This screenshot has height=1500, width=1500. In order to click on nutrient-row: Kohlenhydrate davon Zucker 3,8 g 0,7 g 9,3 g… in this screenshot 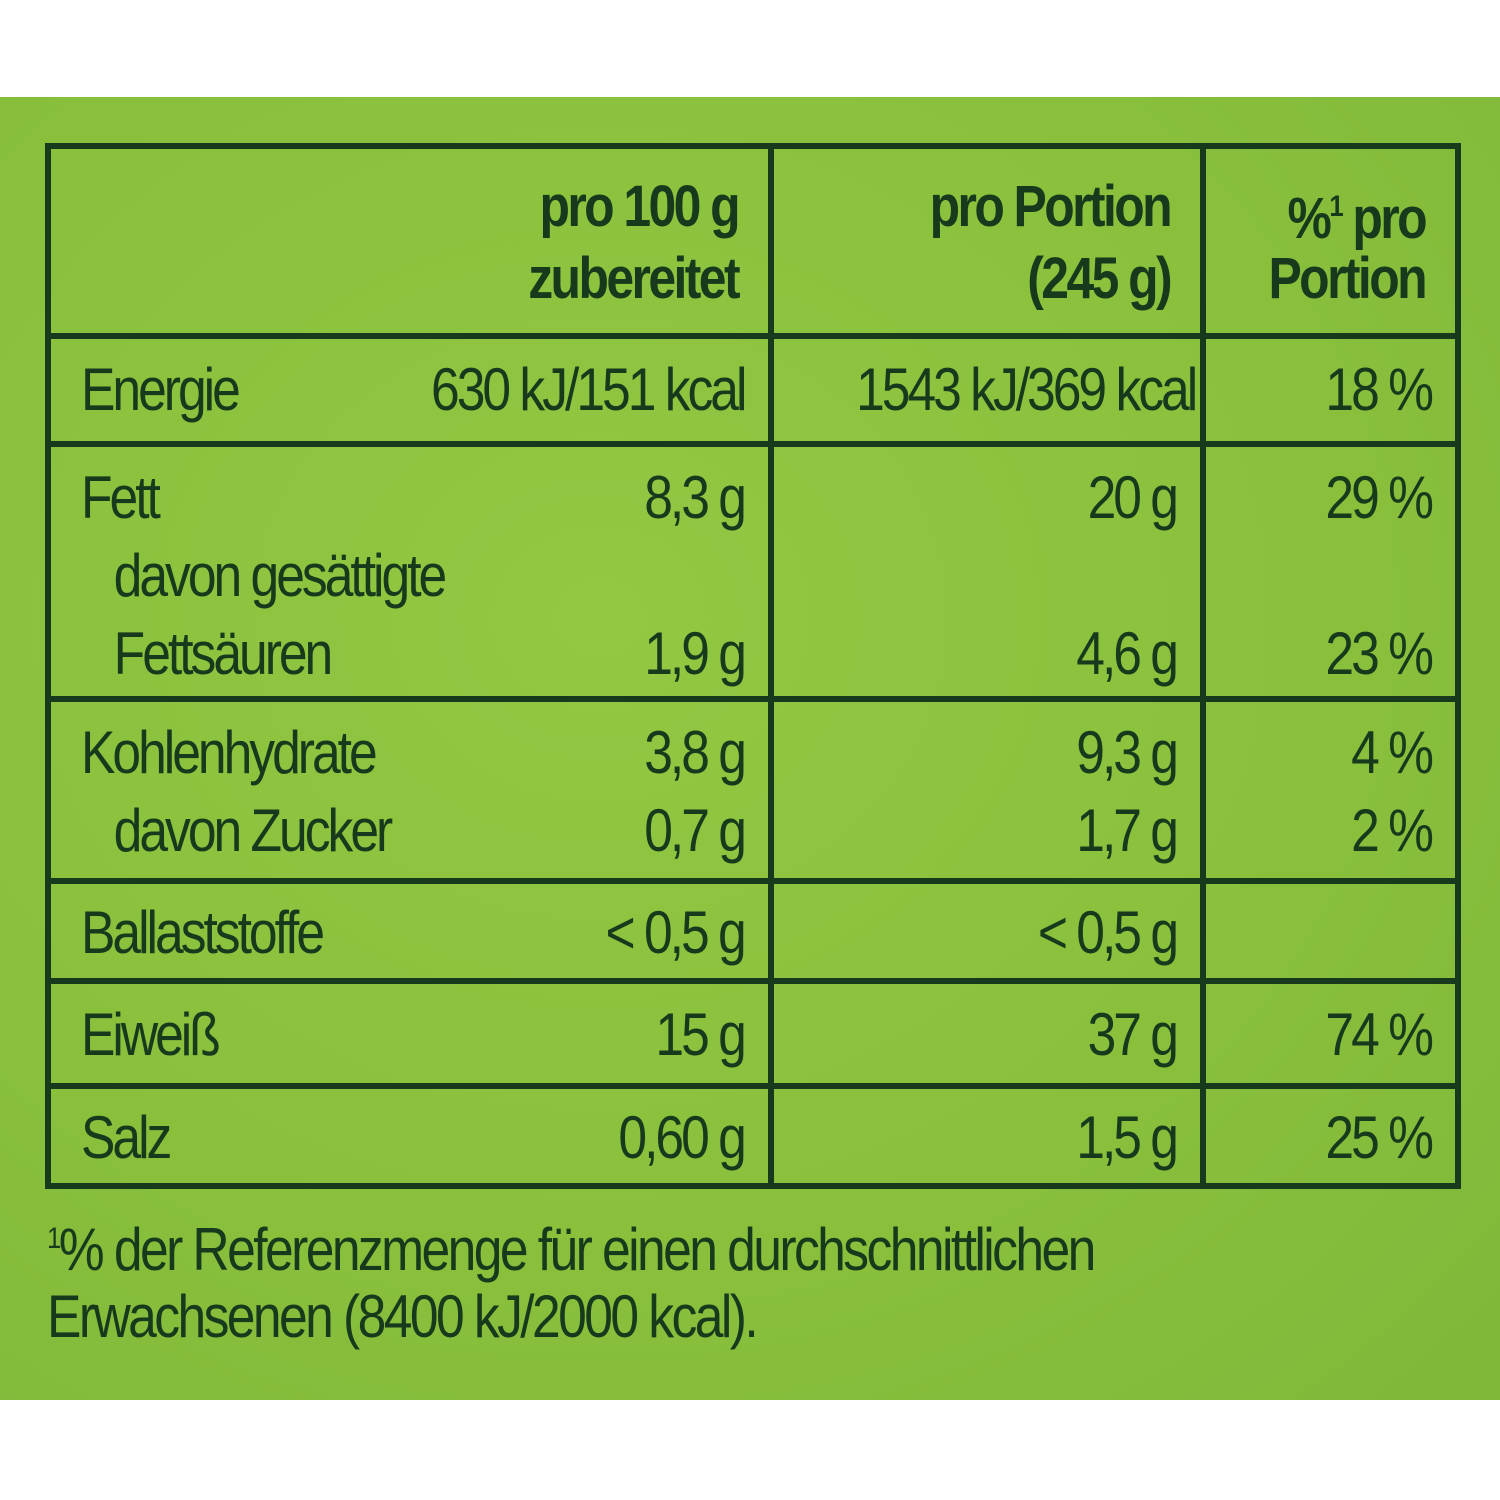, I will do `click(753, 790)`.